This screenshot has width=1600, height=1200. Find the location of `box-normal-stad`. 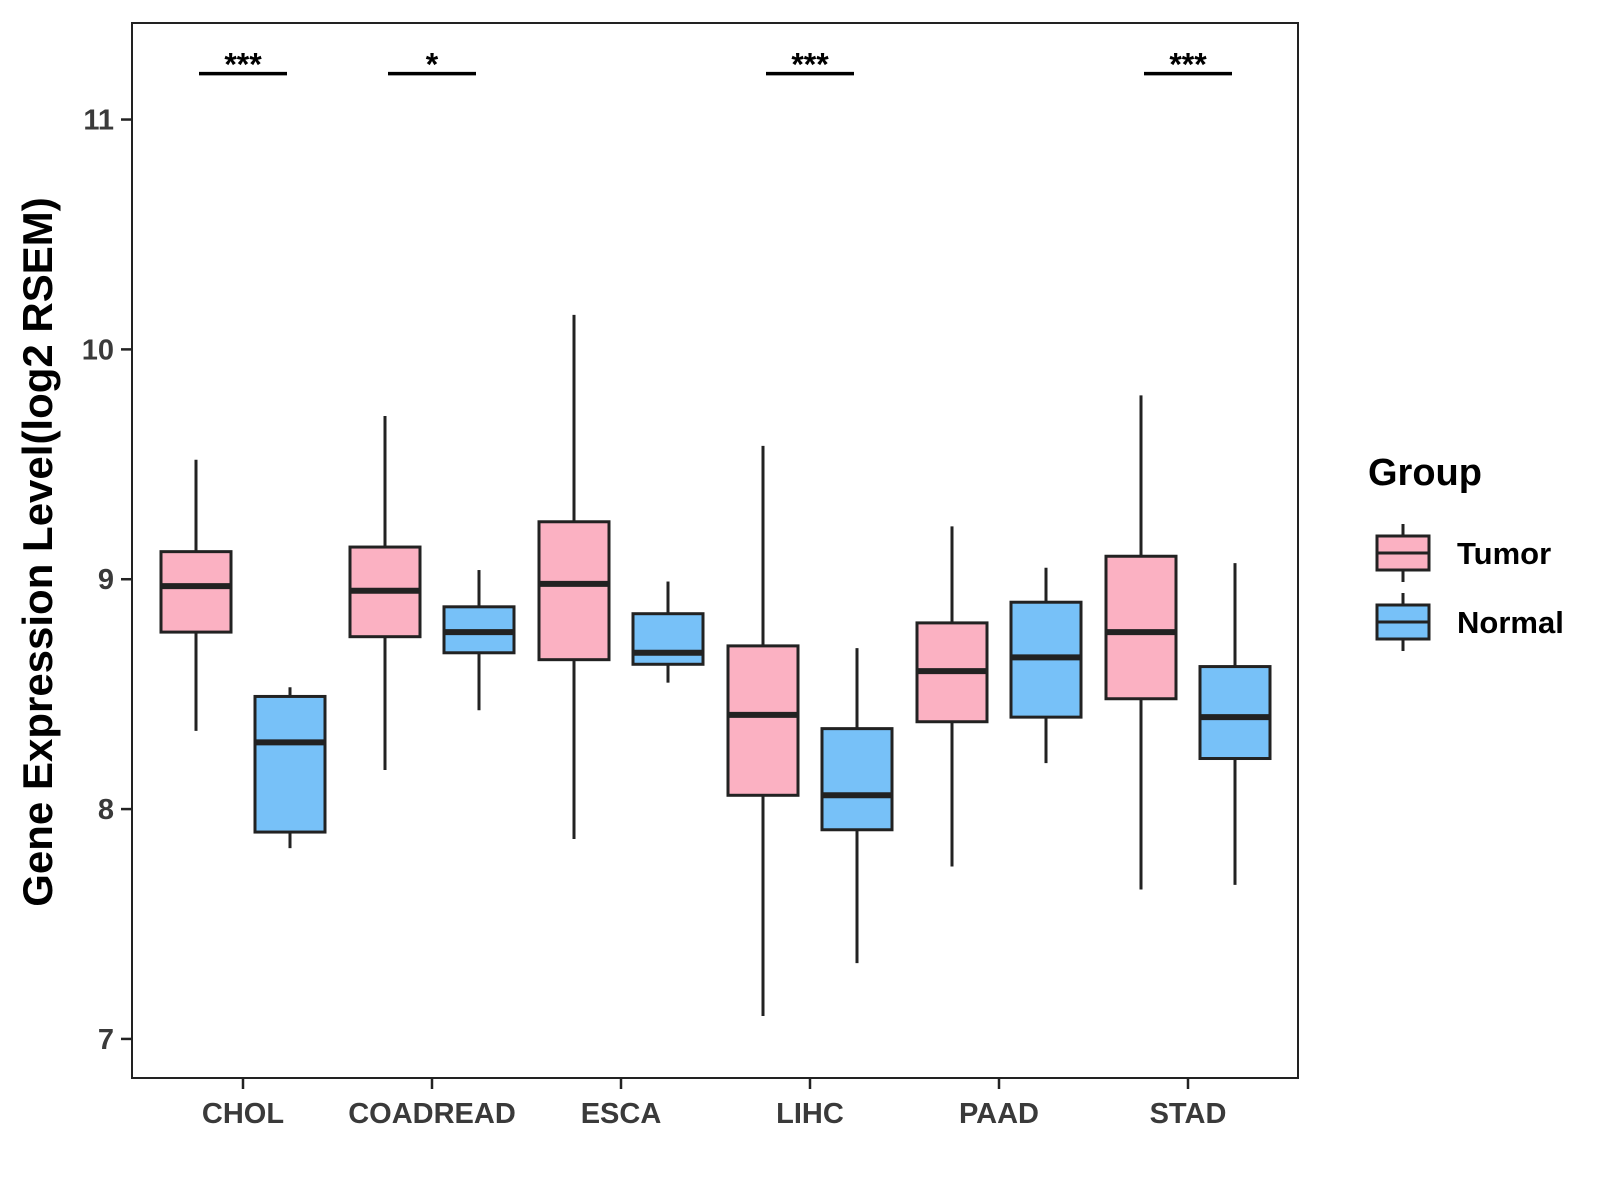

box-normal-stad is located at coordinates (1235, 724).